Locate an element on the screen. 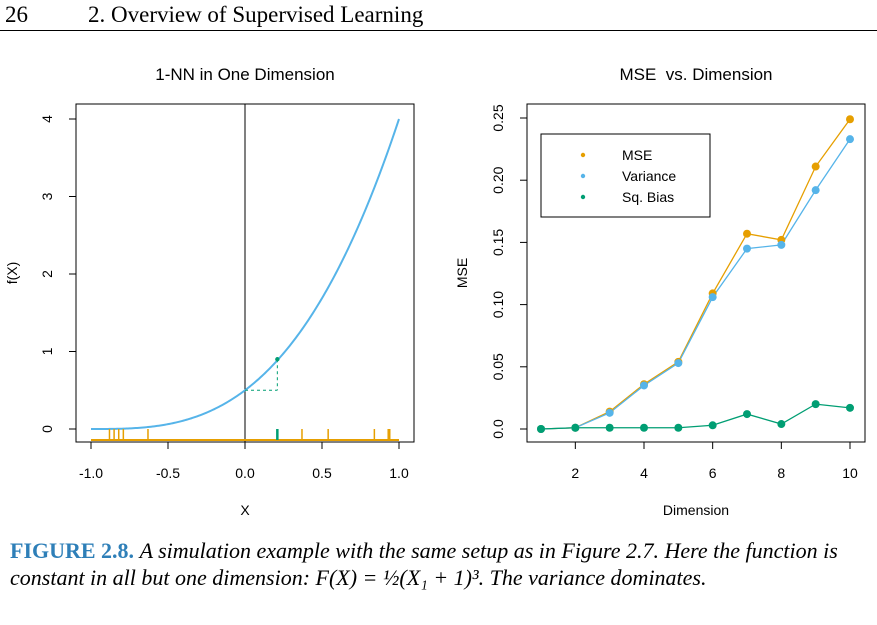 Image resolution: width=877 pixels, height=625 pixels. y-axis-label: MSE is located at coordinates (462, 273).